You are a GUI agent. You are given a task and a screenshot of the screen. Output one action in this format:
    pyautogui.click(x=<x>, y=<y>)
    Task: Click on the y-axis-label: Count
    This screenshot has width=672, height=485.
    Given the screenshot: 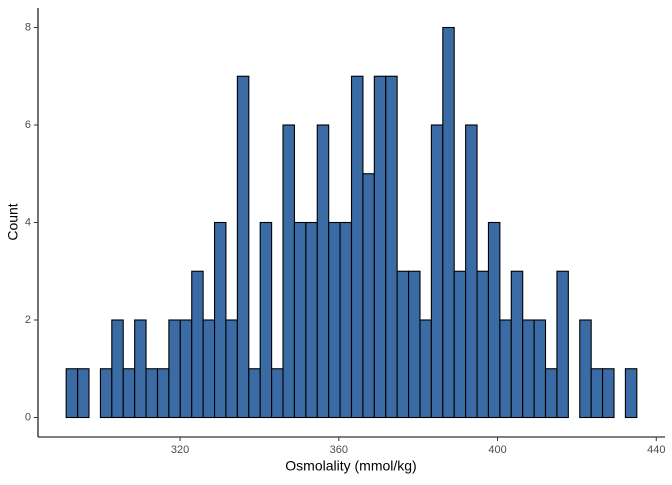 What is the action you would take?
    pyautogui.click(x=13, y=221)
    